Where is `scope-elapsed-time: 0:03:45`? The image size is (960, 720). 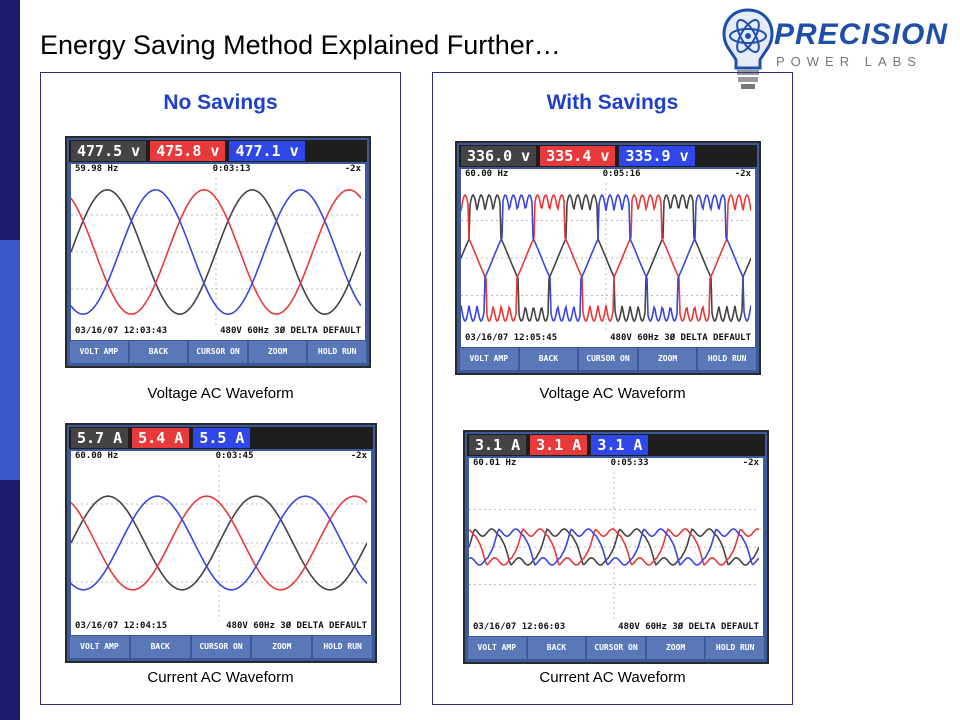 scope-elapsed-time: 0:03:45 is located at coordinates (234, 456).